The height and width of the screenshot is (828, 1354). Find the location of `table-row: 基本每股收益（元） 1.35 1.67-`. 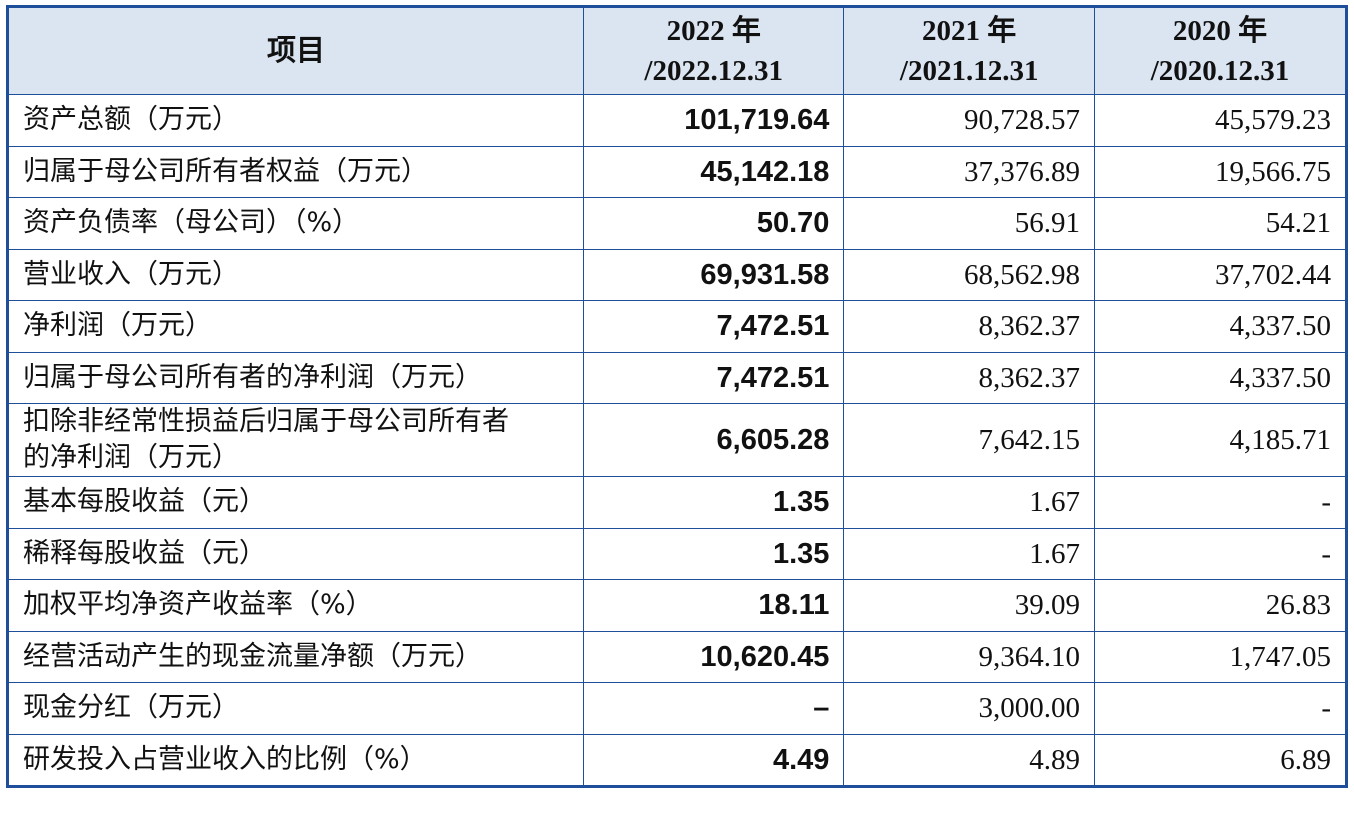

table-row: 基本每股收益（元） 1.35 1.67- is located at coordinates (677, 502).